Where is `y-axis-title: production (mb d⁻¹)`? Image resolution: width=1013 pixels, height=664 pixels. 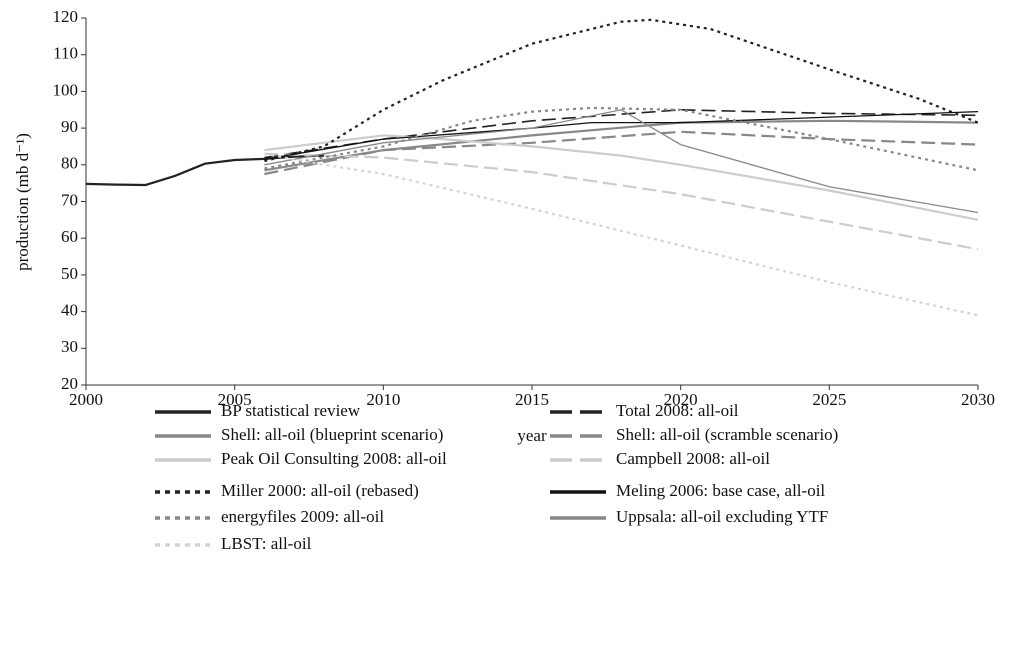
y-axis-title: production (mb d⁻¹) is located at coordinates (22, 202).